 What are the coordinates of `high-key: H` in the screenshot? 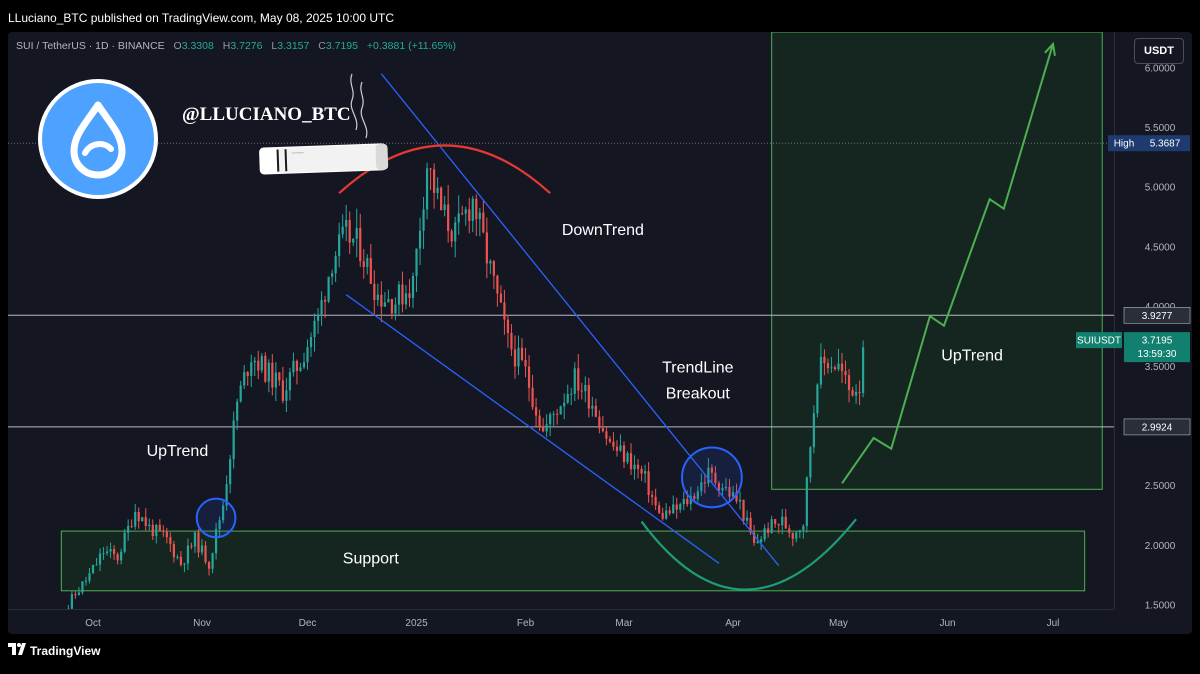 It's located at (226, 46).